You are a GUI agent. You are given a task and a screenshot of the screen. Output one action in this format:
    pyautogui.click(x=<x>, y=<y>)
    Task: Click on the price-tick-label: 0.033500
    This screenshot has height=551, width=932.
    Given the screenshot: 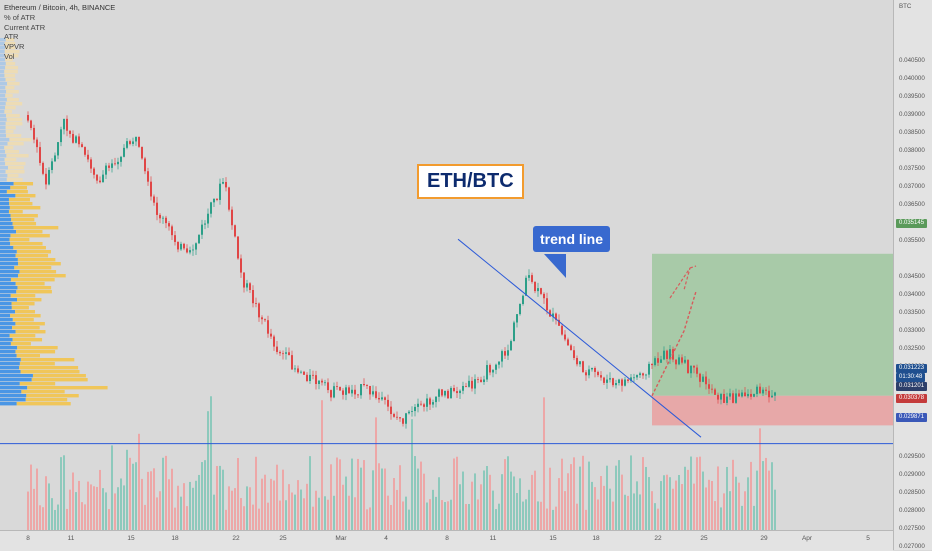 What is the action you would take?
    pyautogui.click(x=912, y=312)
    